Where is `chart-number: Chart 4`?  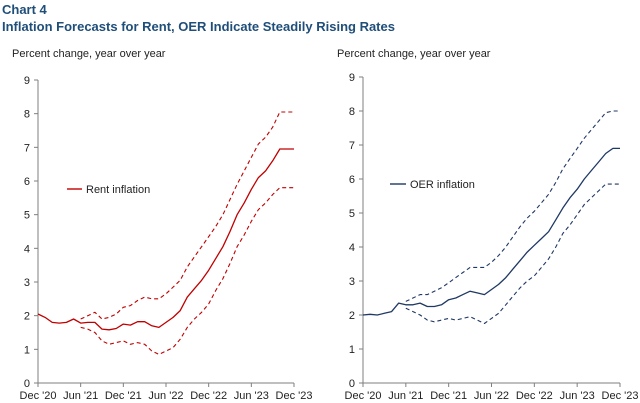 chart-number: Chart 4 is located at coordinates (24, 9).